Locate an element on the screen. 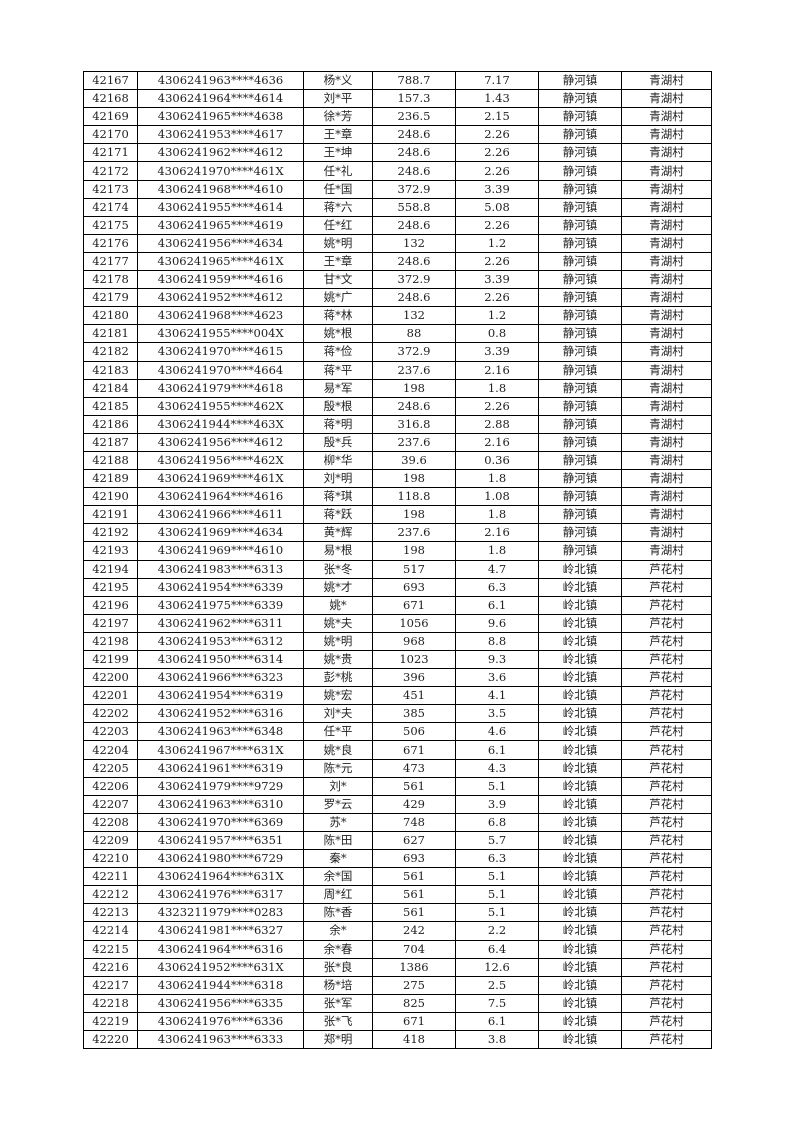 This screenshot has height=1122, width=794. quantity-cell: 12.6 is located at coordinates (497, 967).